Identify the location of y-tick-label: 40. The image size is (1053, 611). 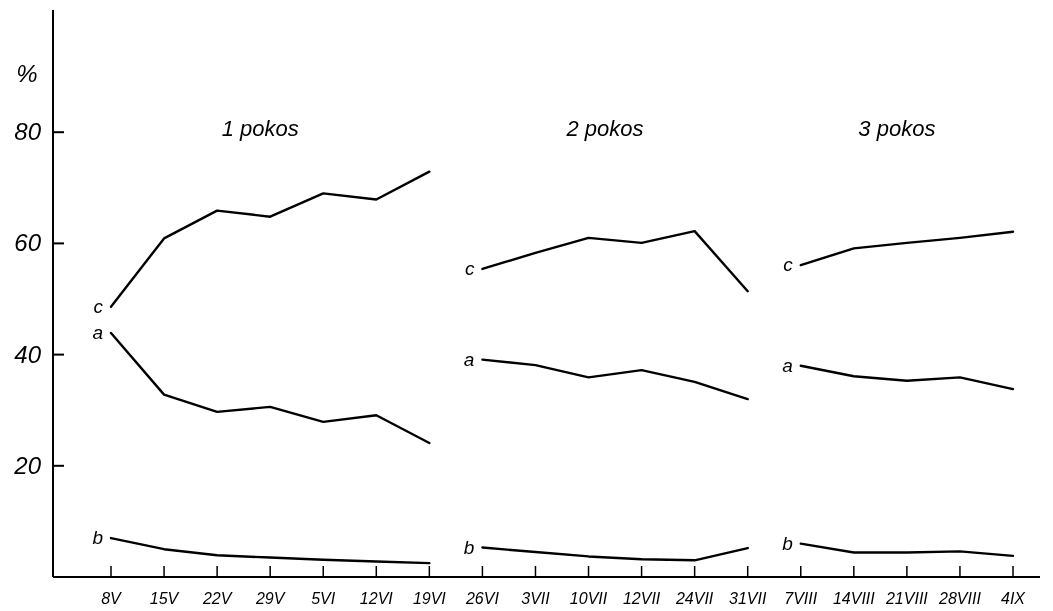
(28, 354).